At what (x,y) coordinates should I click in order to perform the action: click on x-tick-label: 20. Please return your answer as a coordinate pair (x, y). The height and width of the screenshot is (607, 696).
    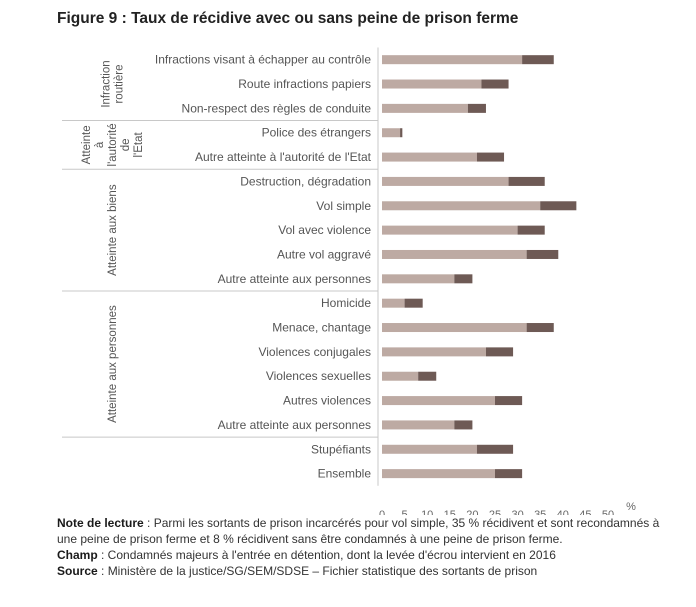
    Looking at the image, I should click on (472, 512).